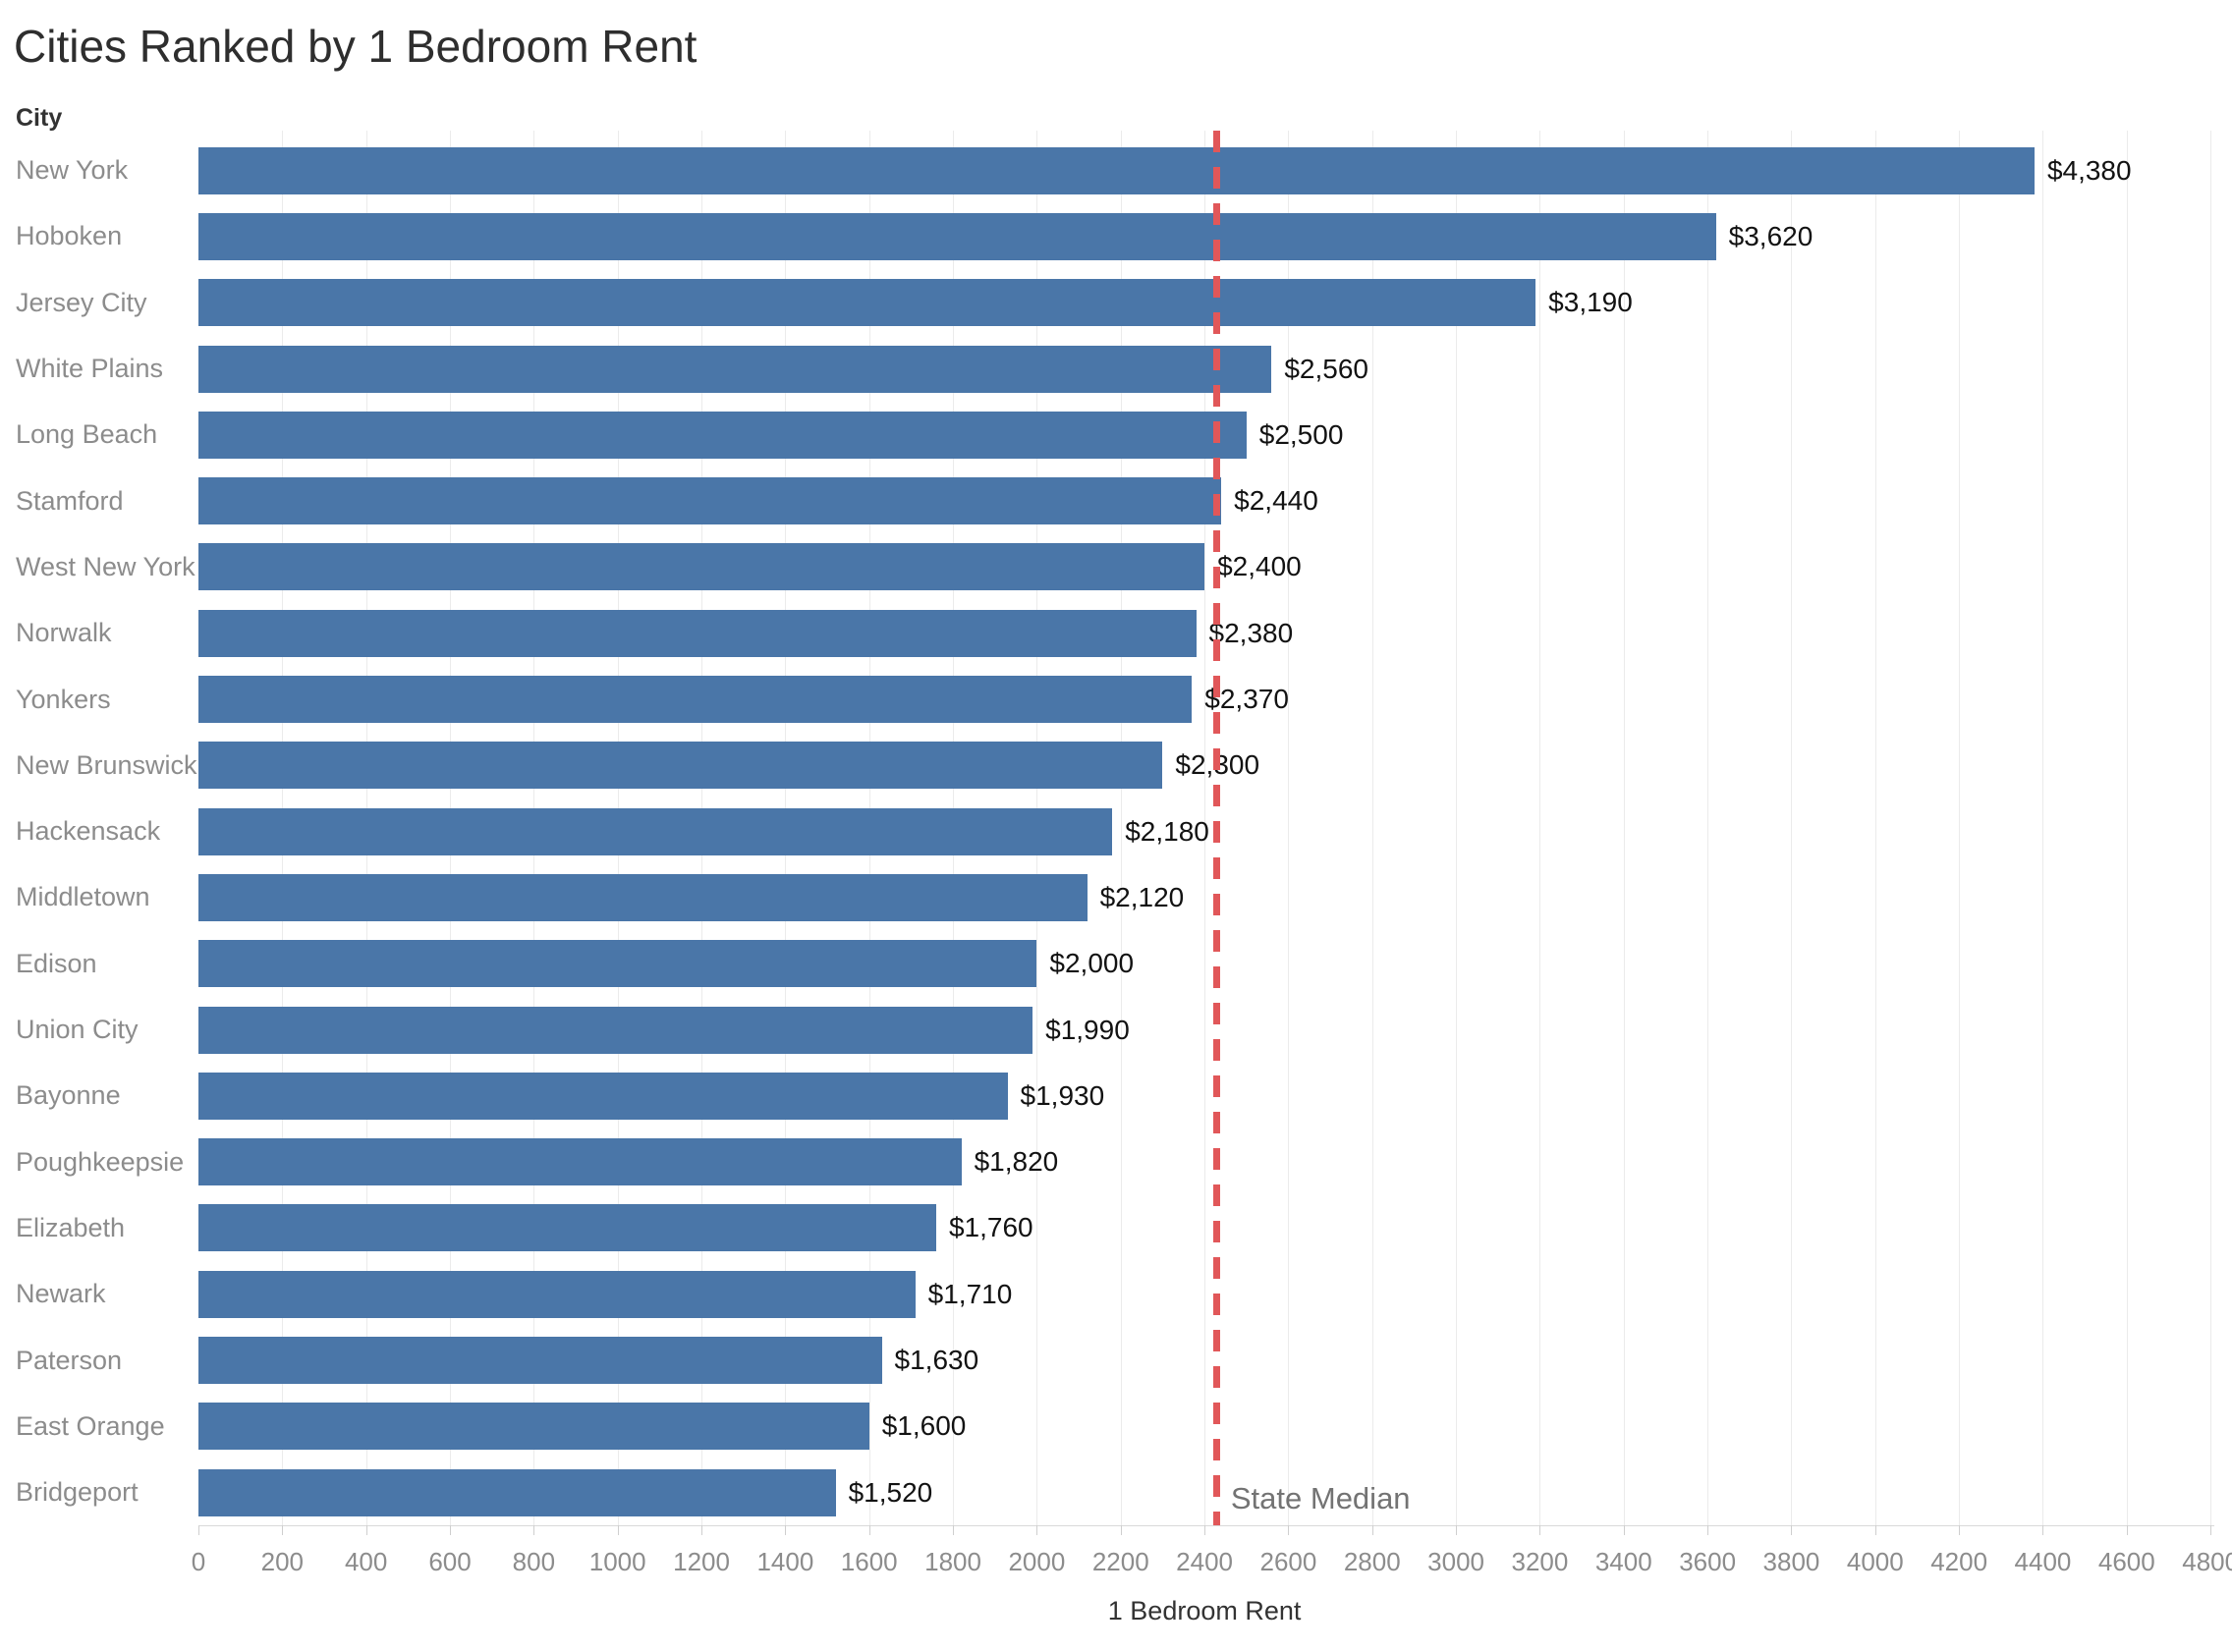 This screenshot has height=1652, width=2232. What do you see at coordinates (937, 1360) in the screenshot?
I see `value-label: $1,630` at bounding box center [937, 1360].